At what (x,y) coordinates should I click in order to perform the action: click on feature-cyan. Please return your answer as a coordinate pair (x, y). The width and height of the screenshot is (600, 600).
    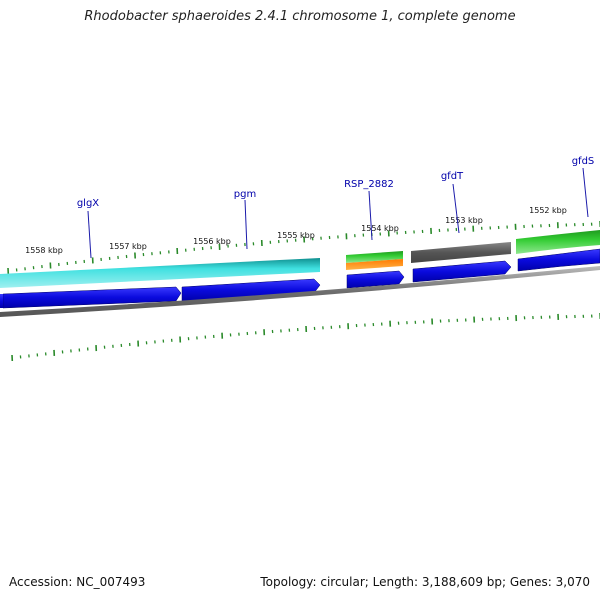
    Looking at the image, I should click on (160, 273).